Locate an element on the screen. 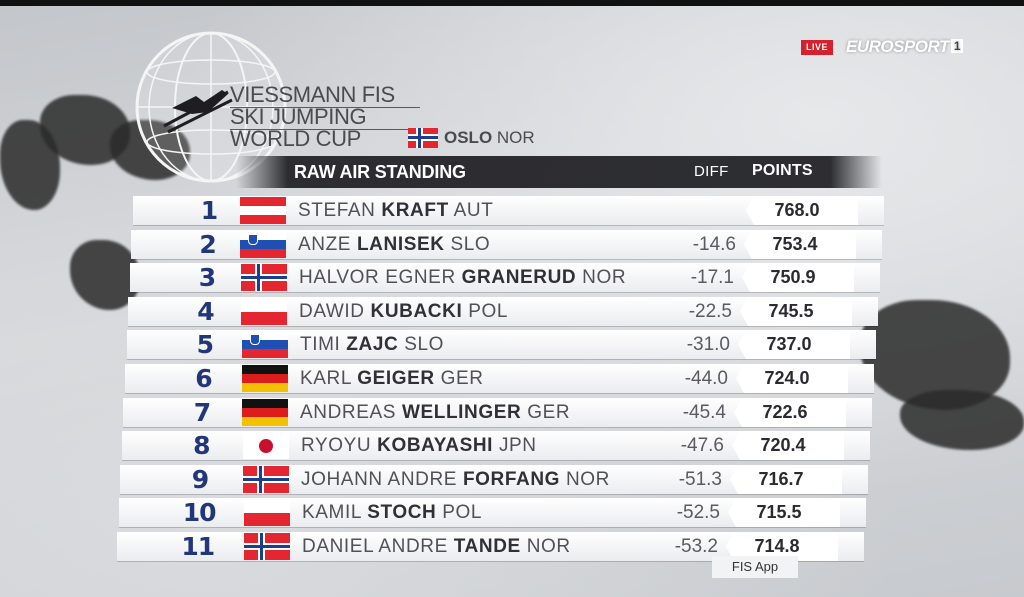 The image size is (1024, 597). event-title-line2: SKI JUMPING is located at coordinates (298, 116).